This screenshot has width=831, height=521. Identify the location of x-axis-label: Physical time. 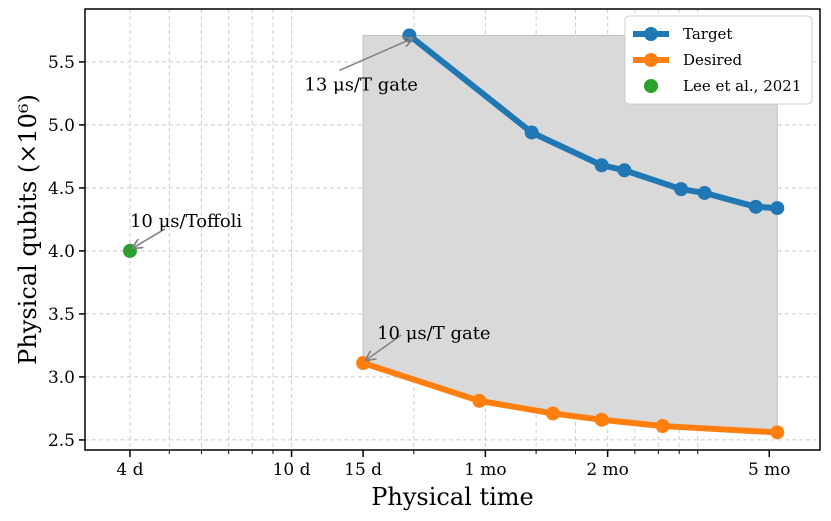
(452, 497).